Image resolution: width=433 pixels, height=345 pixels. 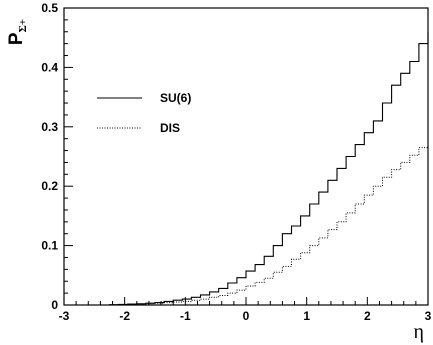 What do you see at coordinates (175, 98) in the screenshot?
I see `legend-label: SU(6)` at bounding box center [175, 98].